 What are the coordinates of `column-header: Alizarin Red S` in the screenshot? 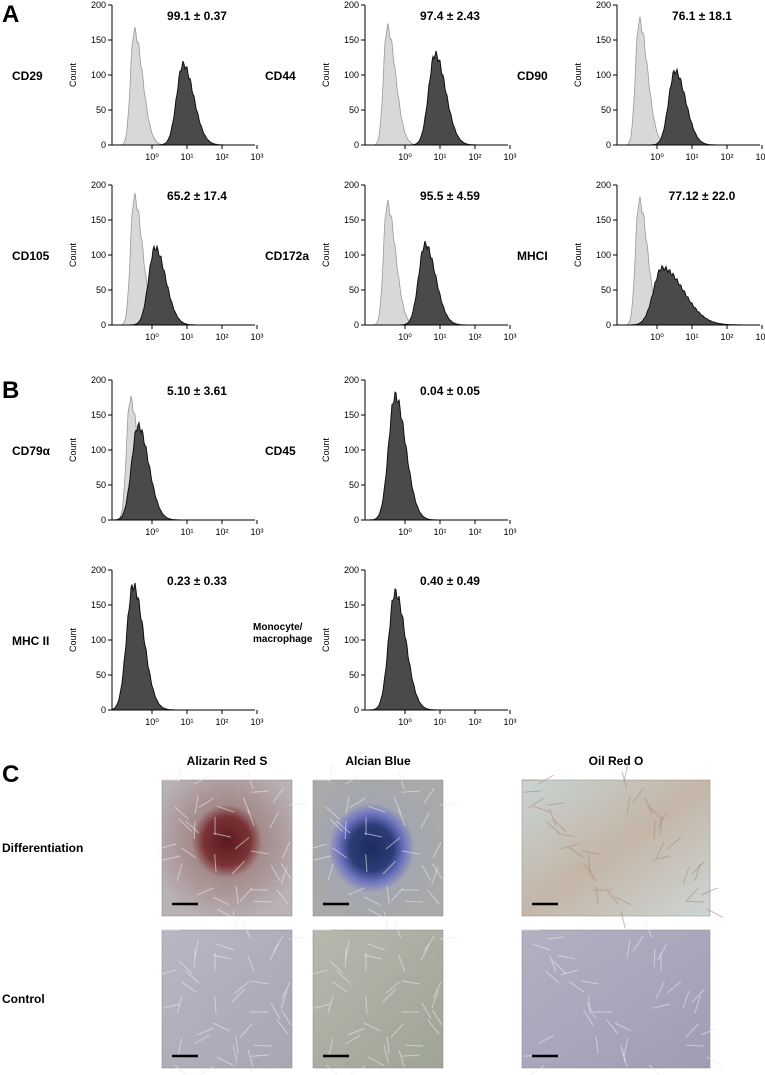 It's located at (227, 761).